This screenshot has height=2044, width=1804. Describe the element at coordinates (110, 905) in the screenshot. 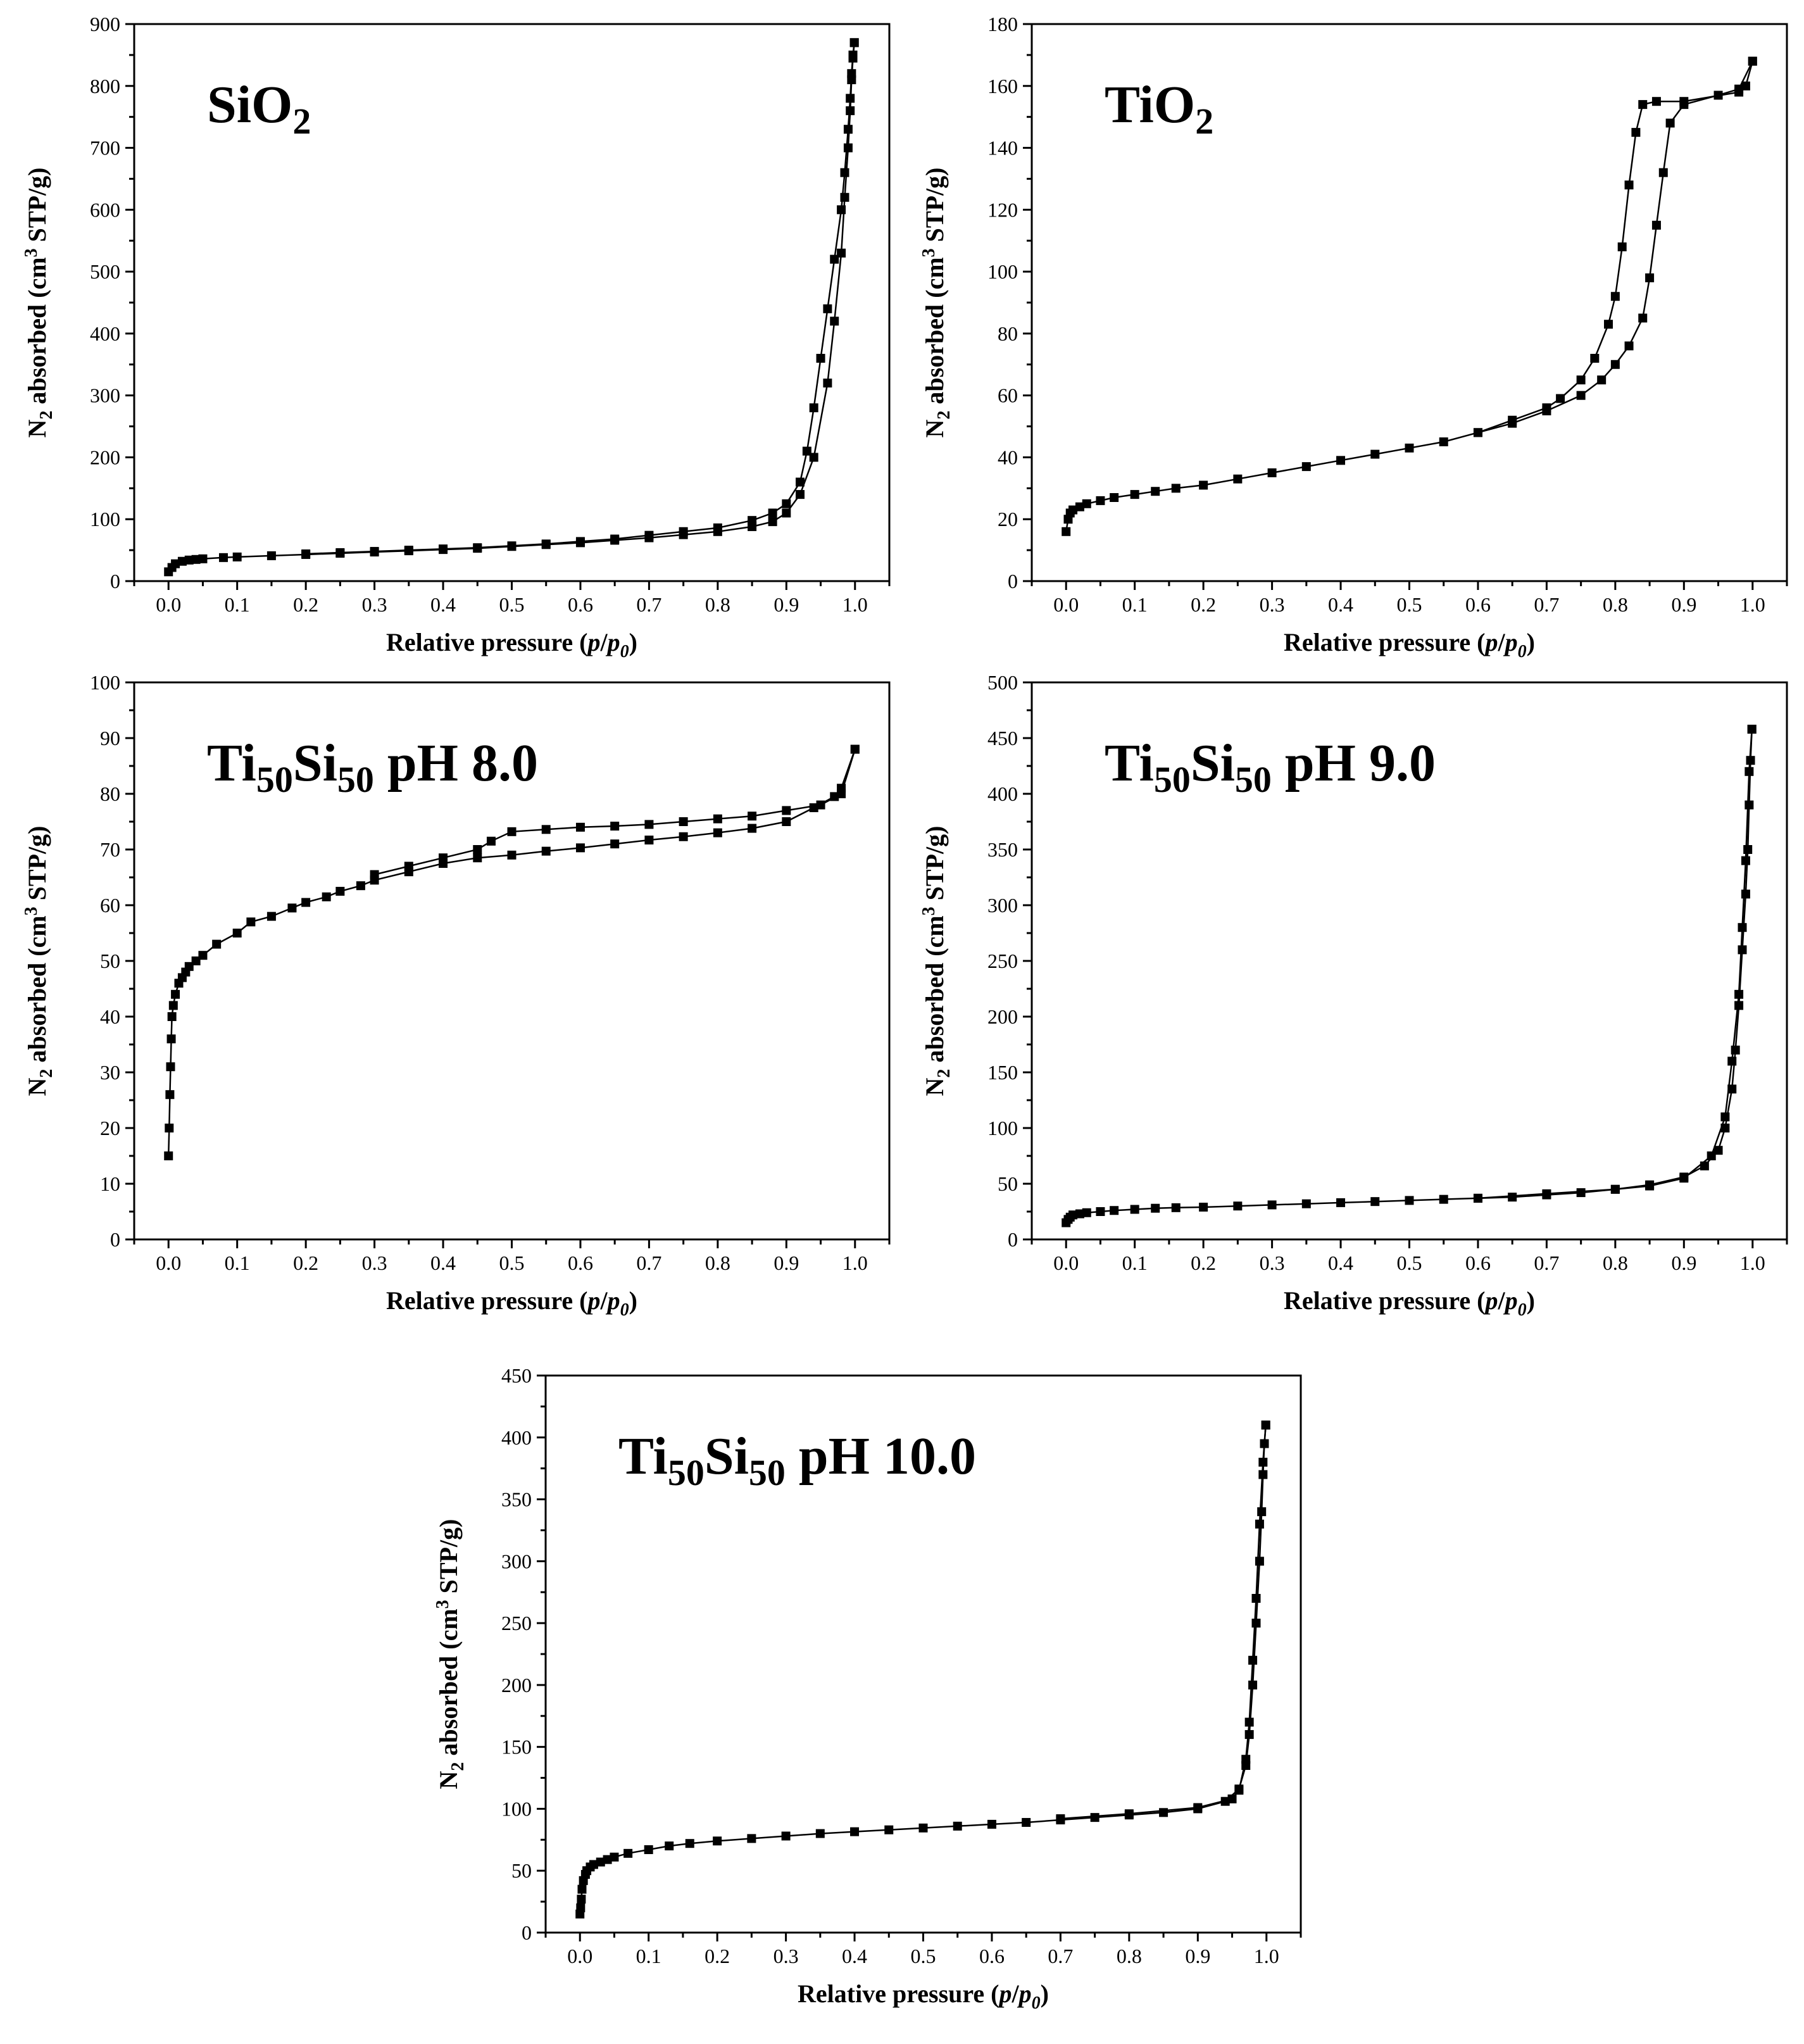

I see `y-tick-label: 60` at that location.